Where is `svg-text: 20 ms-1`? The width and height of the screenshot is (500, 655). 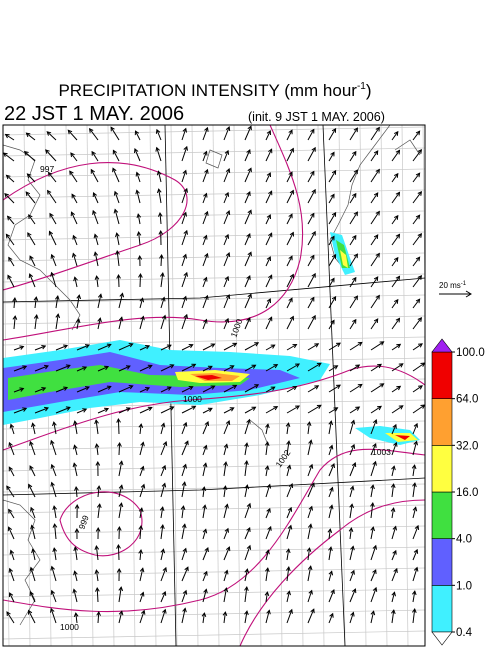
svg-text: 20 ms-1 is located at coordinates (453, 285).